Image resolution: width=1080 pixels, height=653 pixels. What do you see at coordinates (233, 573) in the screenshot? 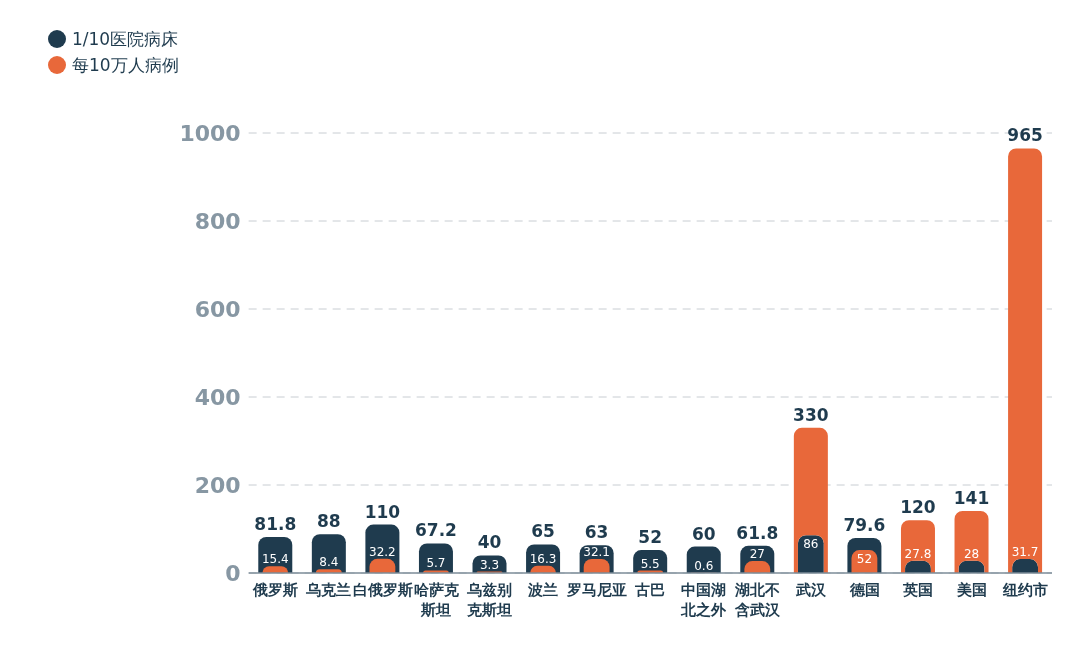
I see `y-tick-label: 0` at bounding box center [233, 573].